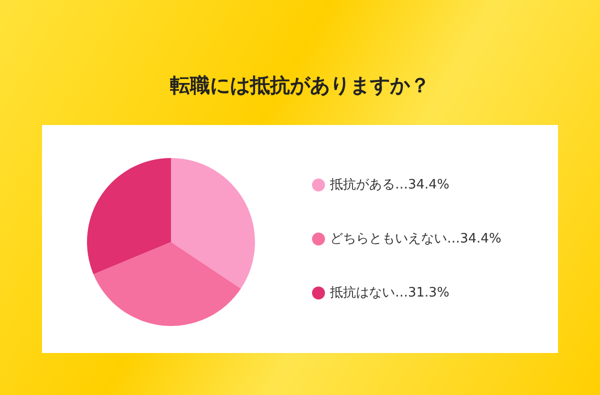  What do you see at coordinates (300, 85) in the screenshot?
I see `chart-title: 転職には抵抗がありますか？` at bounding box center [300, 85].